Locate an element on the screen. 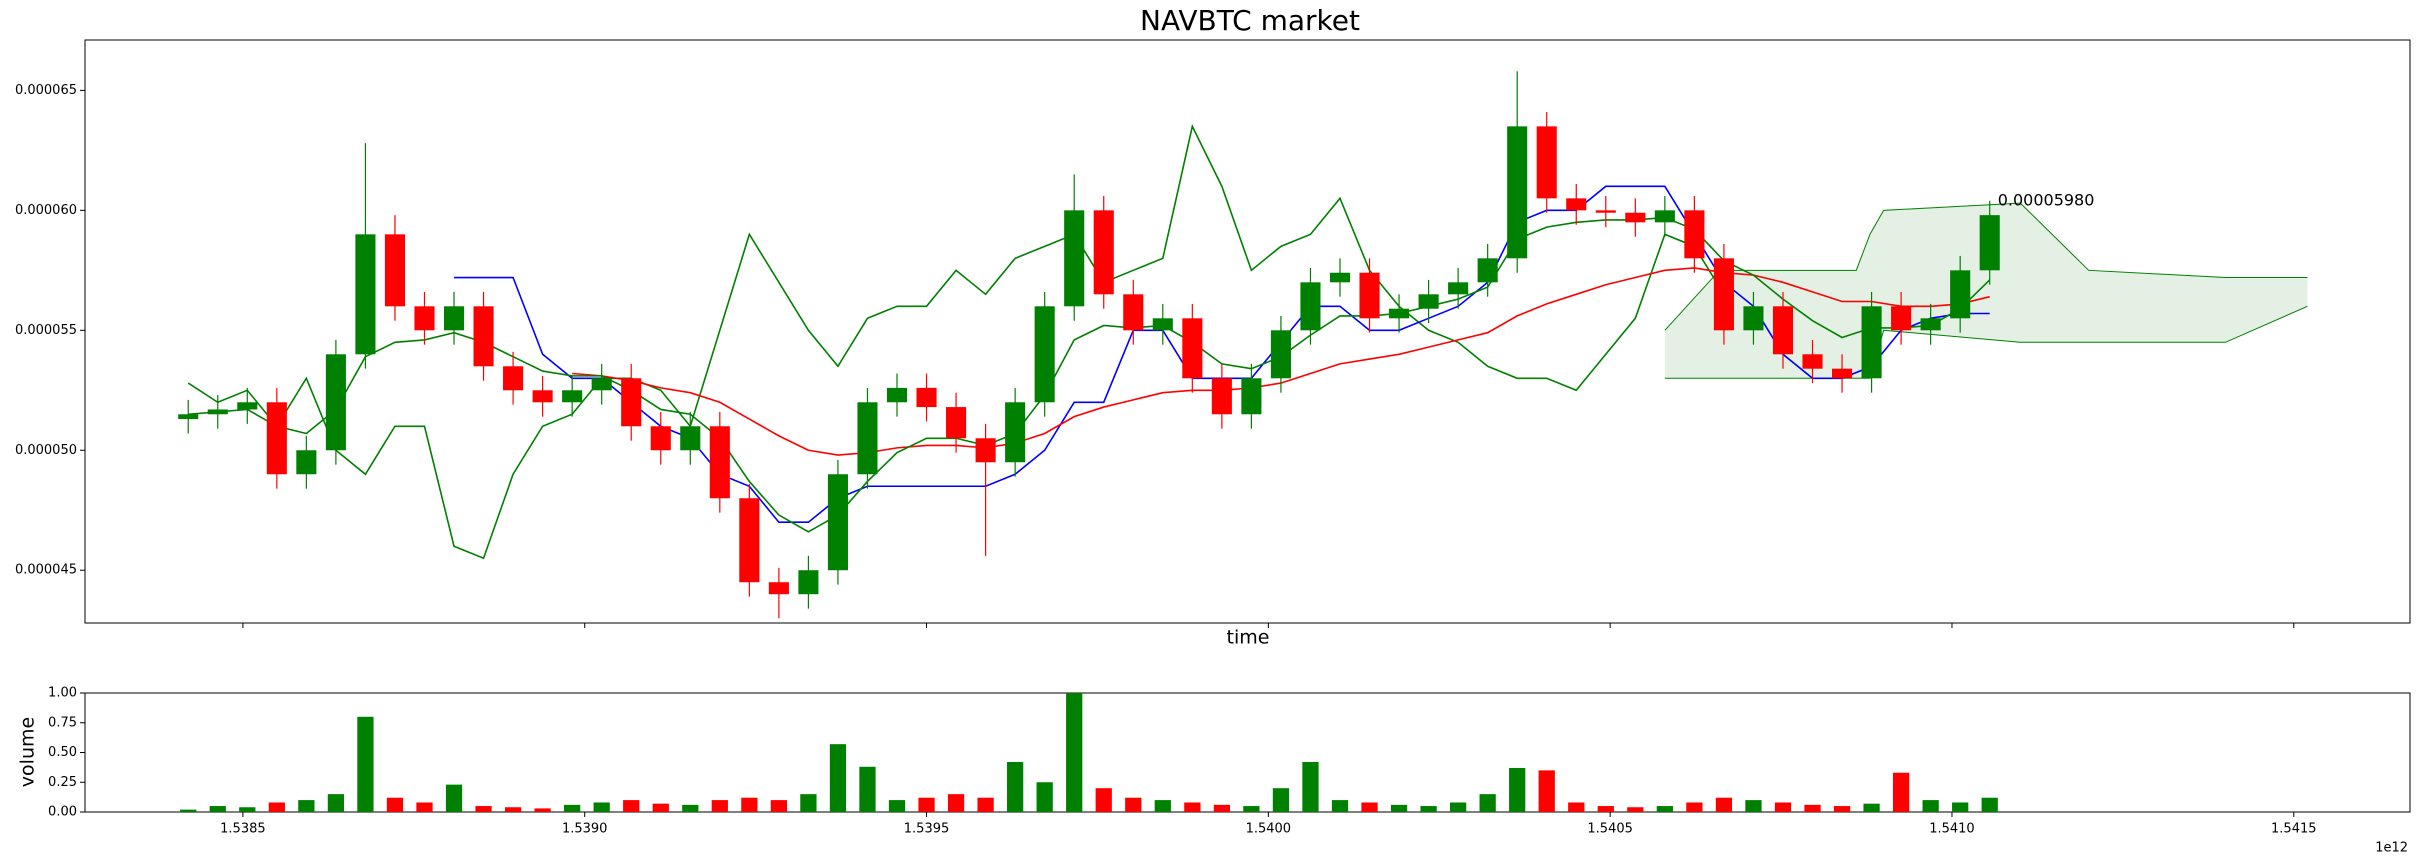 The height and width of the screenshot is (862, 2424). y-tick-label: 0.000045 is located at coordinates (46, 570).